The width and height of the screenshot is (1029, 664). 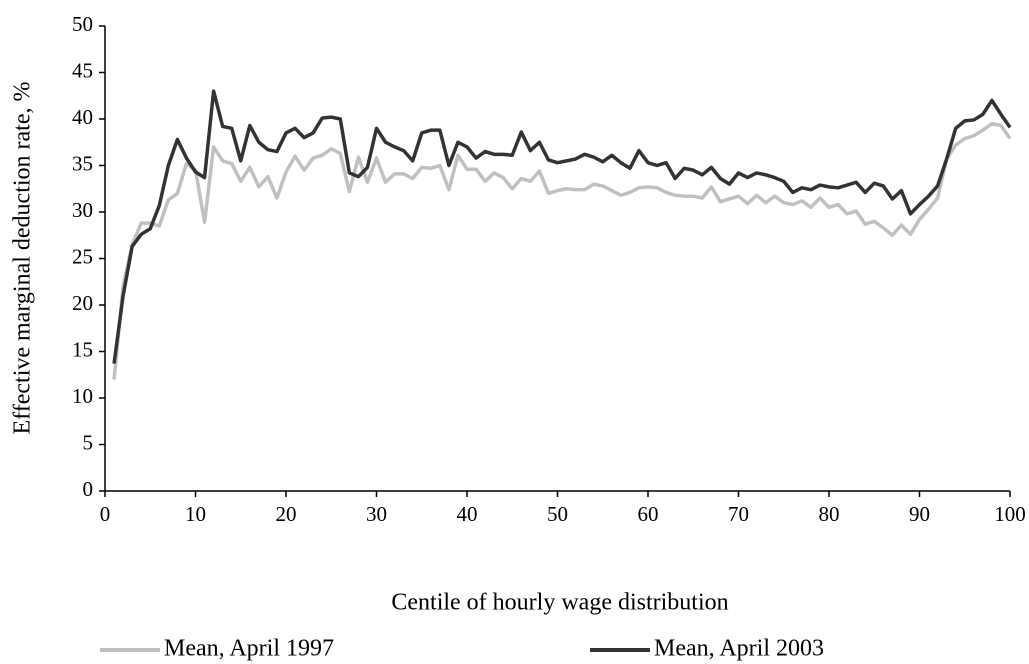 What do you see at coordinates (88, 442) in the screenshot?
I see `y-tick-label: 5` at bounding box center [88, 442].